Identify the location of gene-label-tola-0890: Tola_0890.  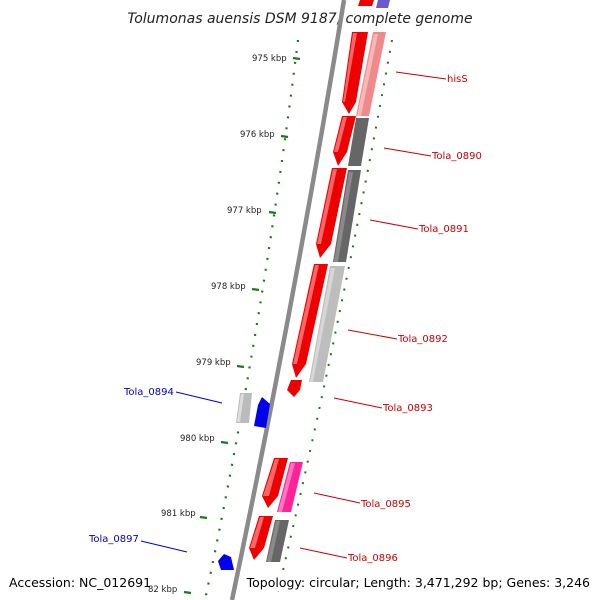
(456, 156).